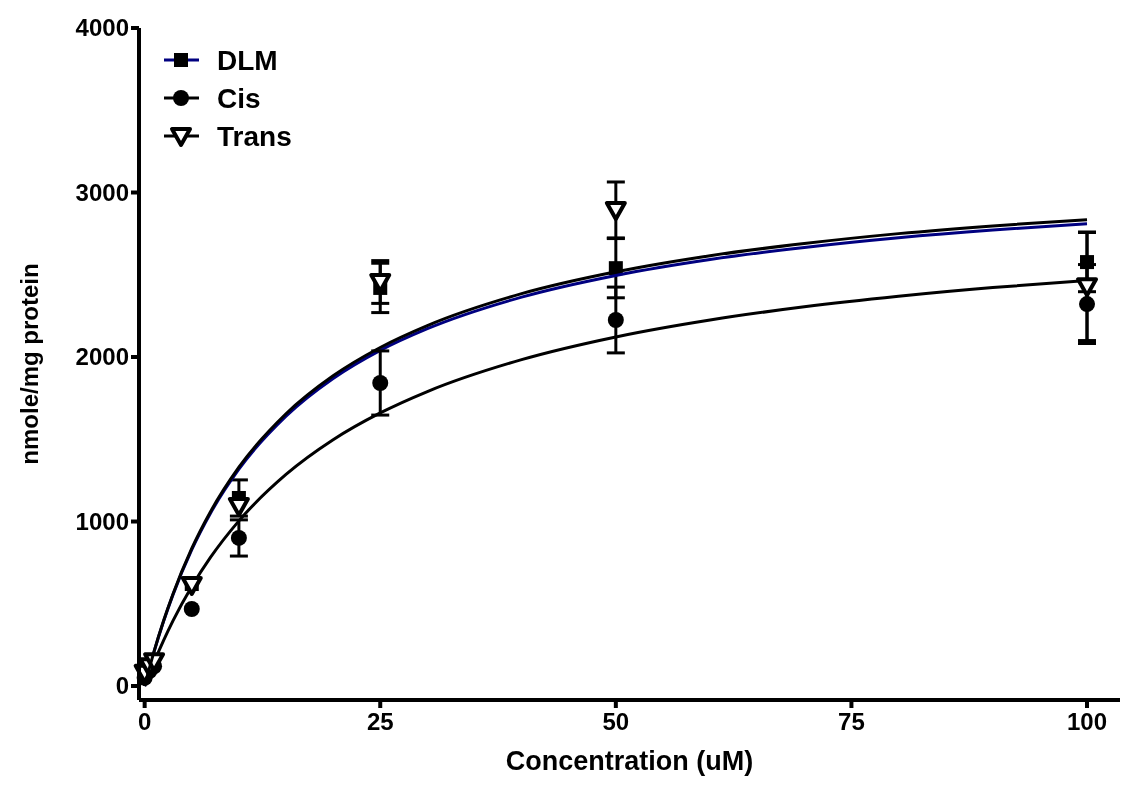 The image size is (1122, 786). Describe the element at coordinates (239, 98) in the screenshot. I see `legend-label: Cis` at that location.